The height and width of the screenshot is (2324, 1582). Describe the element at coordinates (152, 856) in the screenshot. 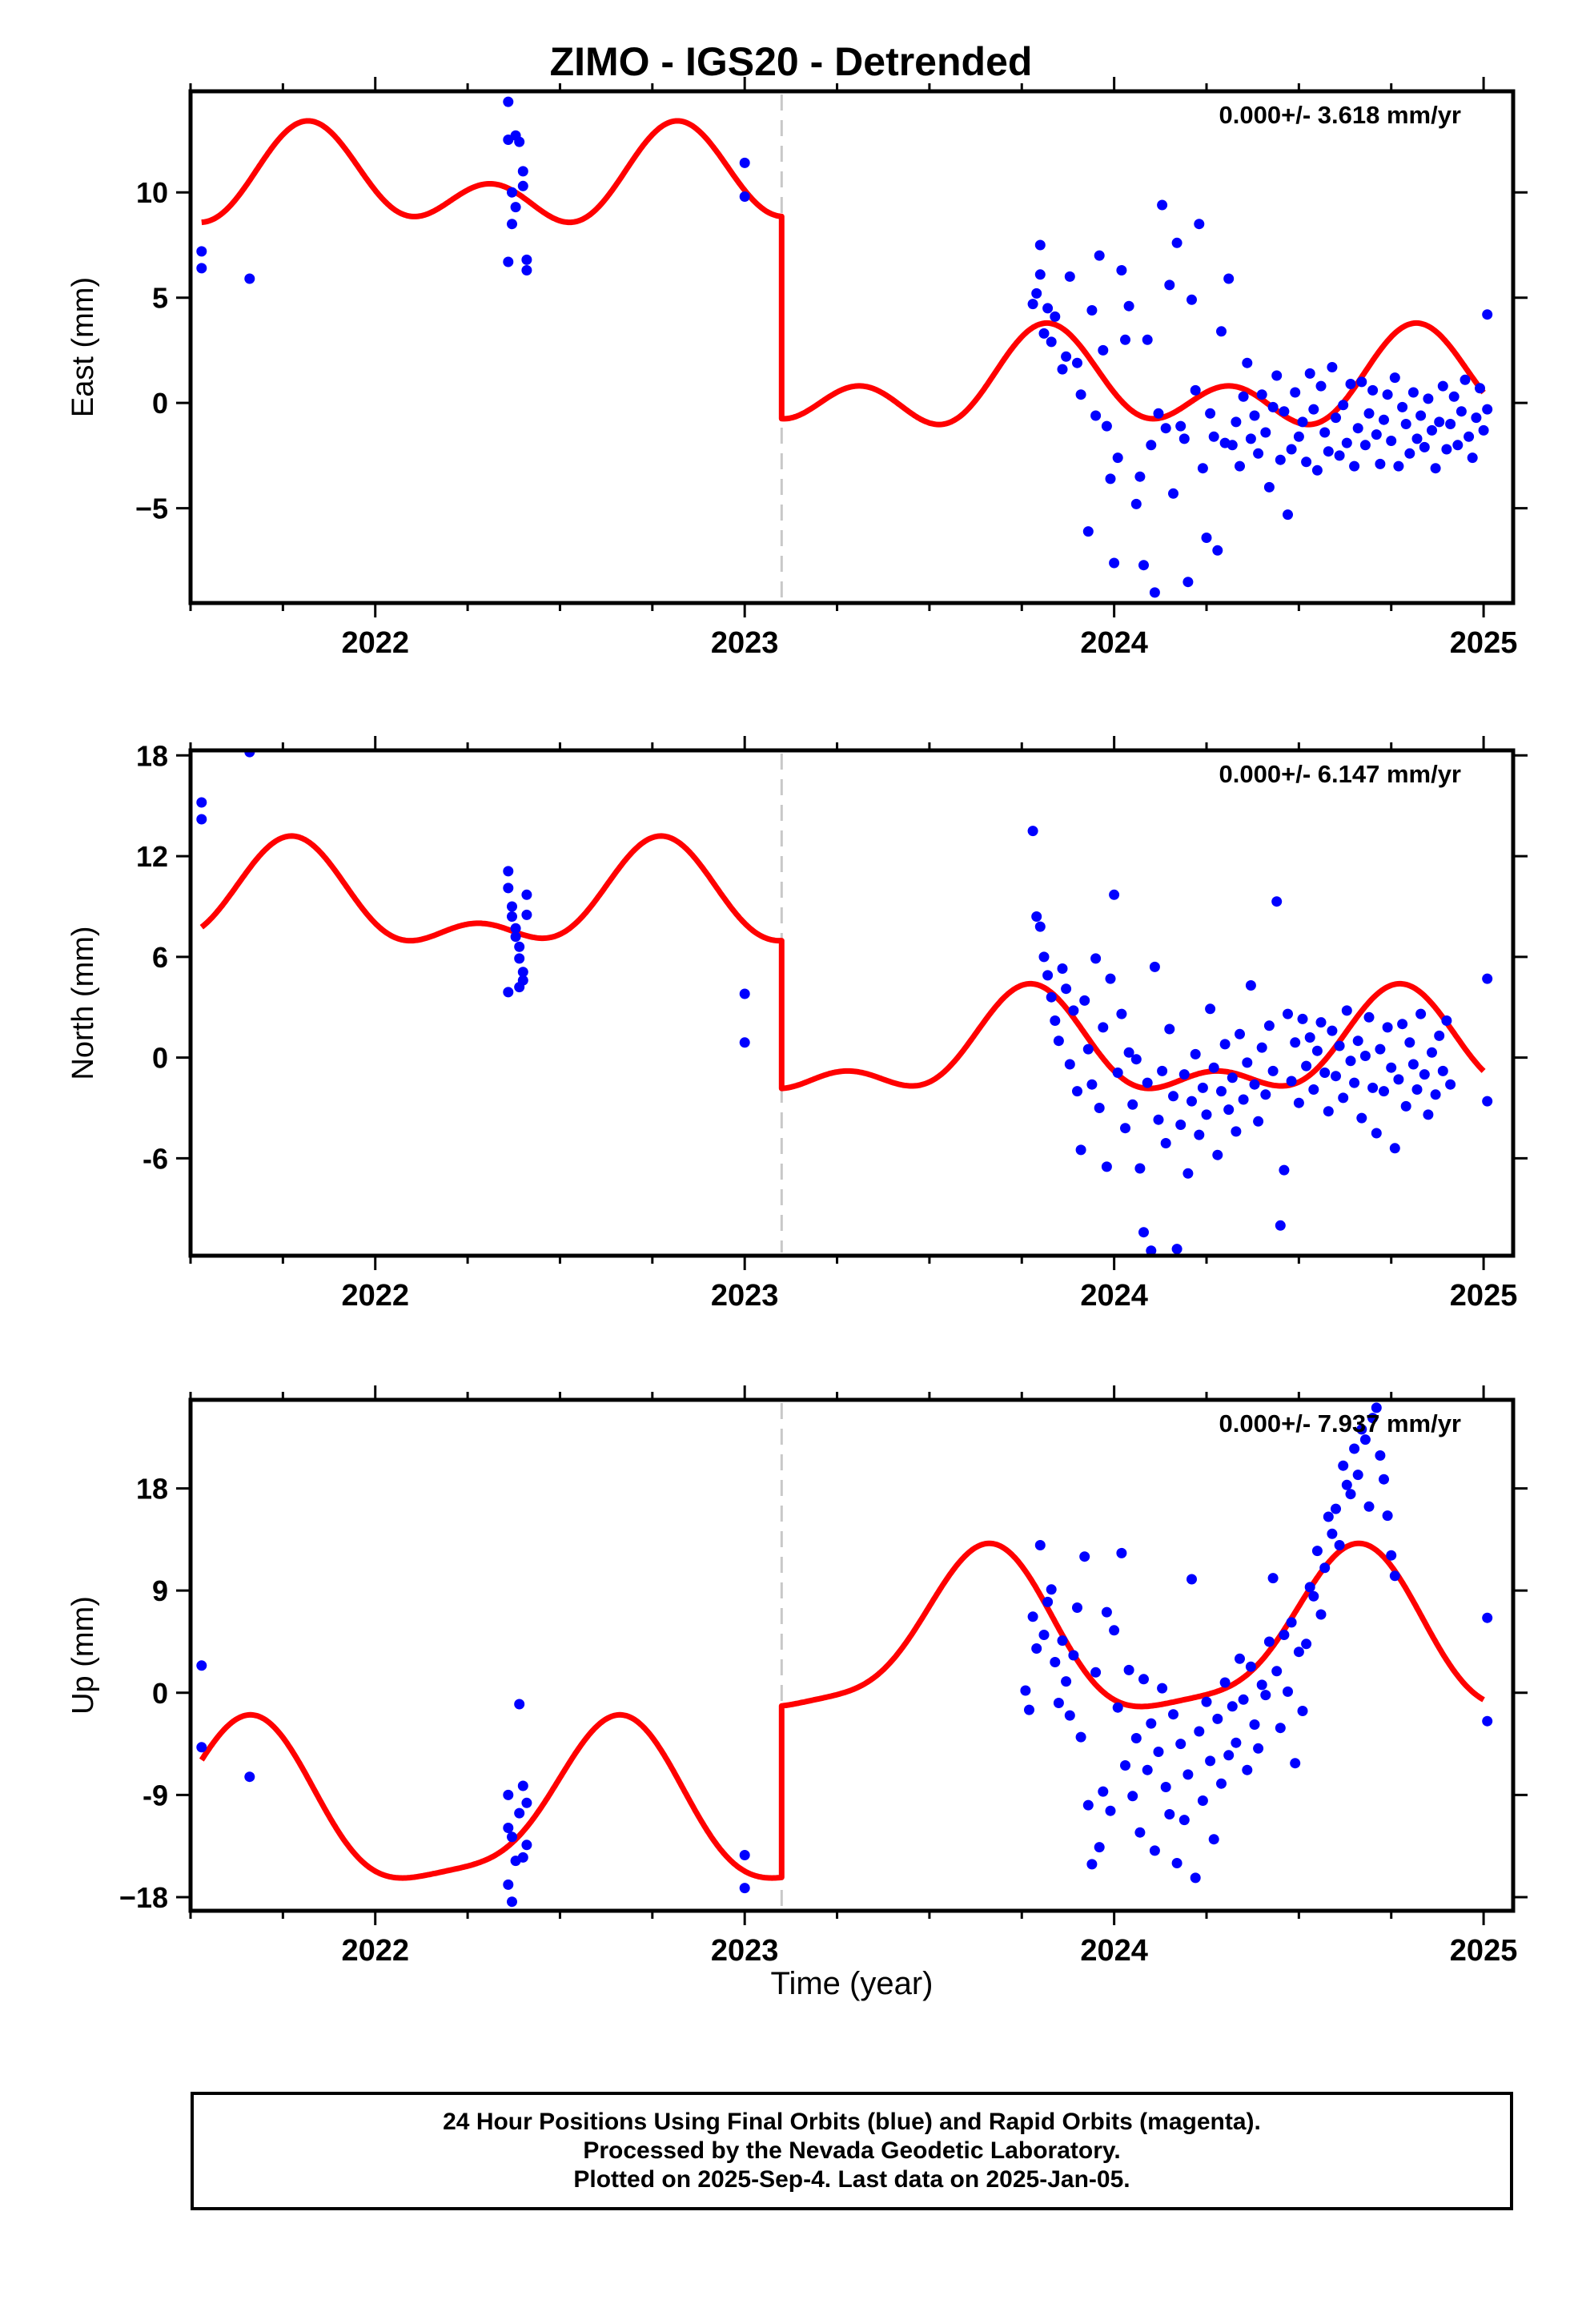

I see `y-tick-label: 12` at that location.